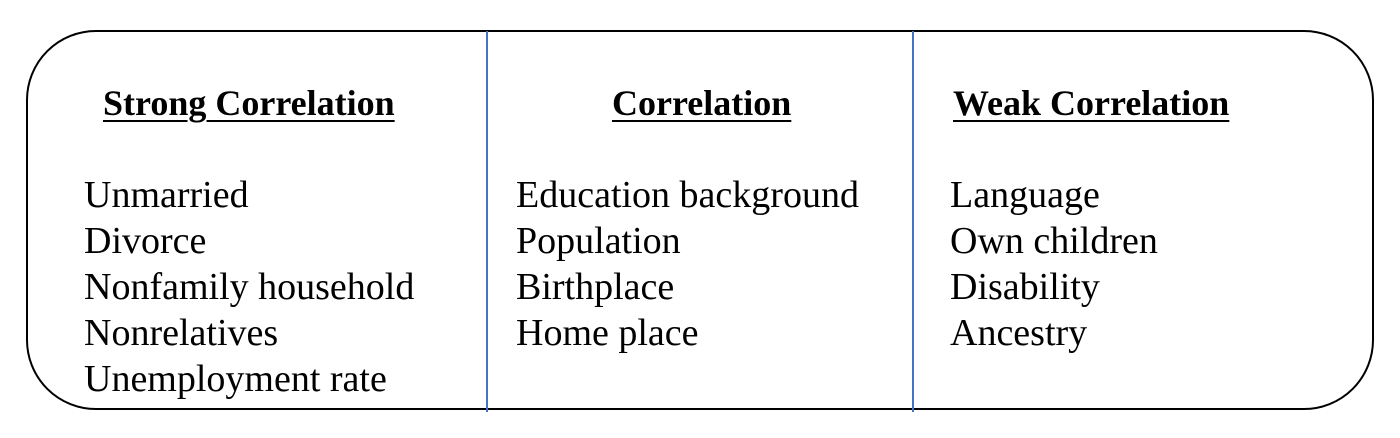 The width and height of the screenshot is (1400, 438). What do you see at coordinates (1054, 241) in the screenshot?
I see `list-item: Own children` at bounding box center [1054, 241].